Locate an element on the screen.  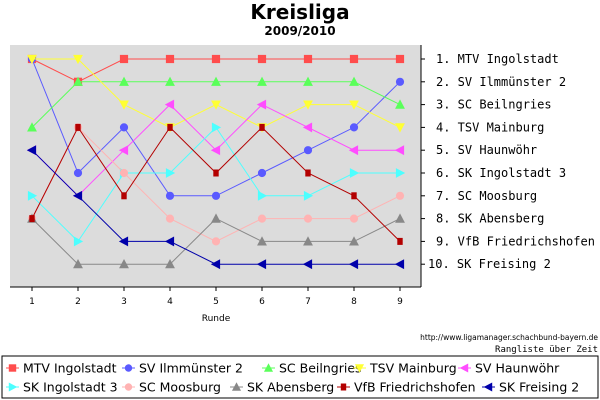
legend-item: MTV Ingolstadt is located at coordinates (61, 368).